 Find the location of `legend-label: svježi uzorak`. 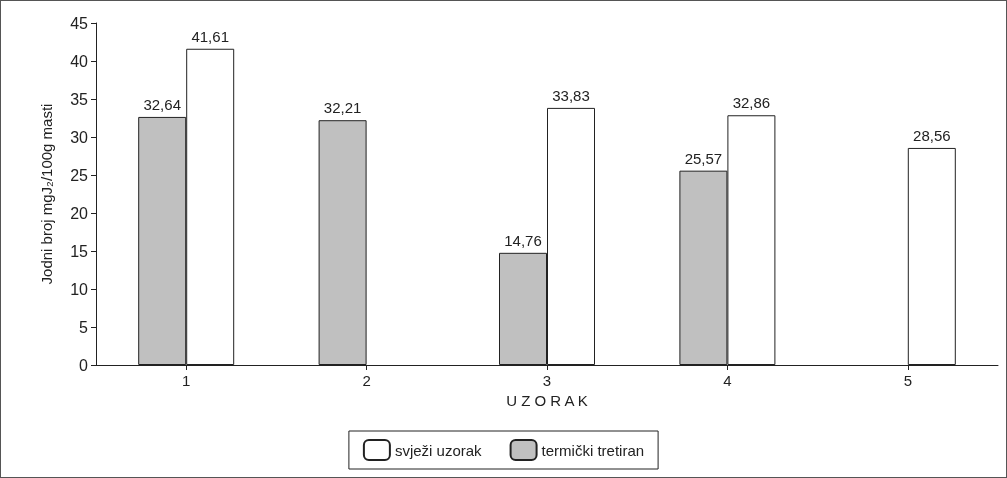

legend-label: svježi uzorak is located at coordinates (438, 450).